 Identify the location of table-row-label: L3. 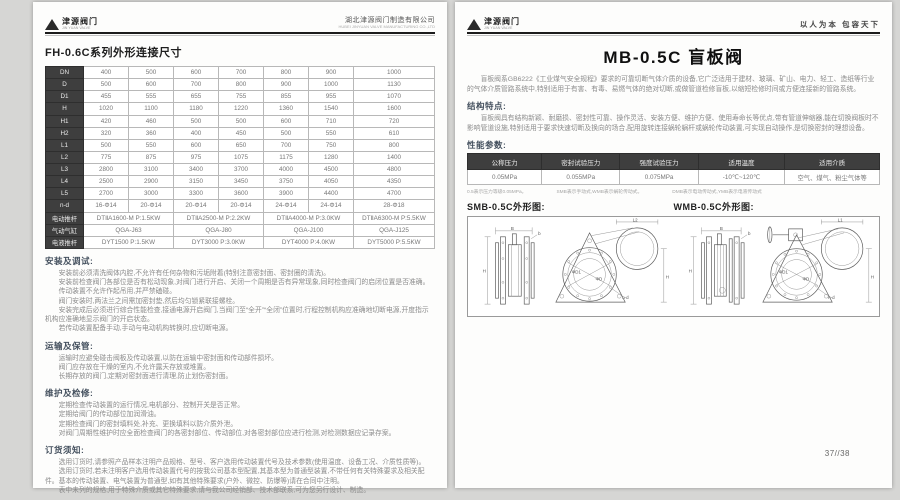
(64, 169).